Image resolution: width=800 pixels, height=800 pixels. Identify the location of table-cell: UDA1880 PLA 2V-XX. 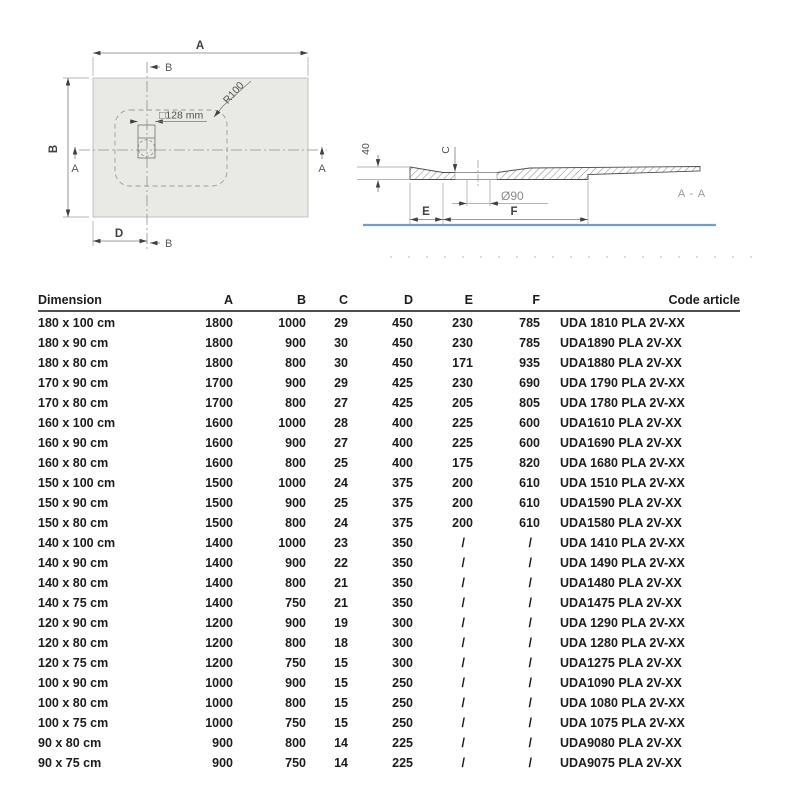
(621, 363).